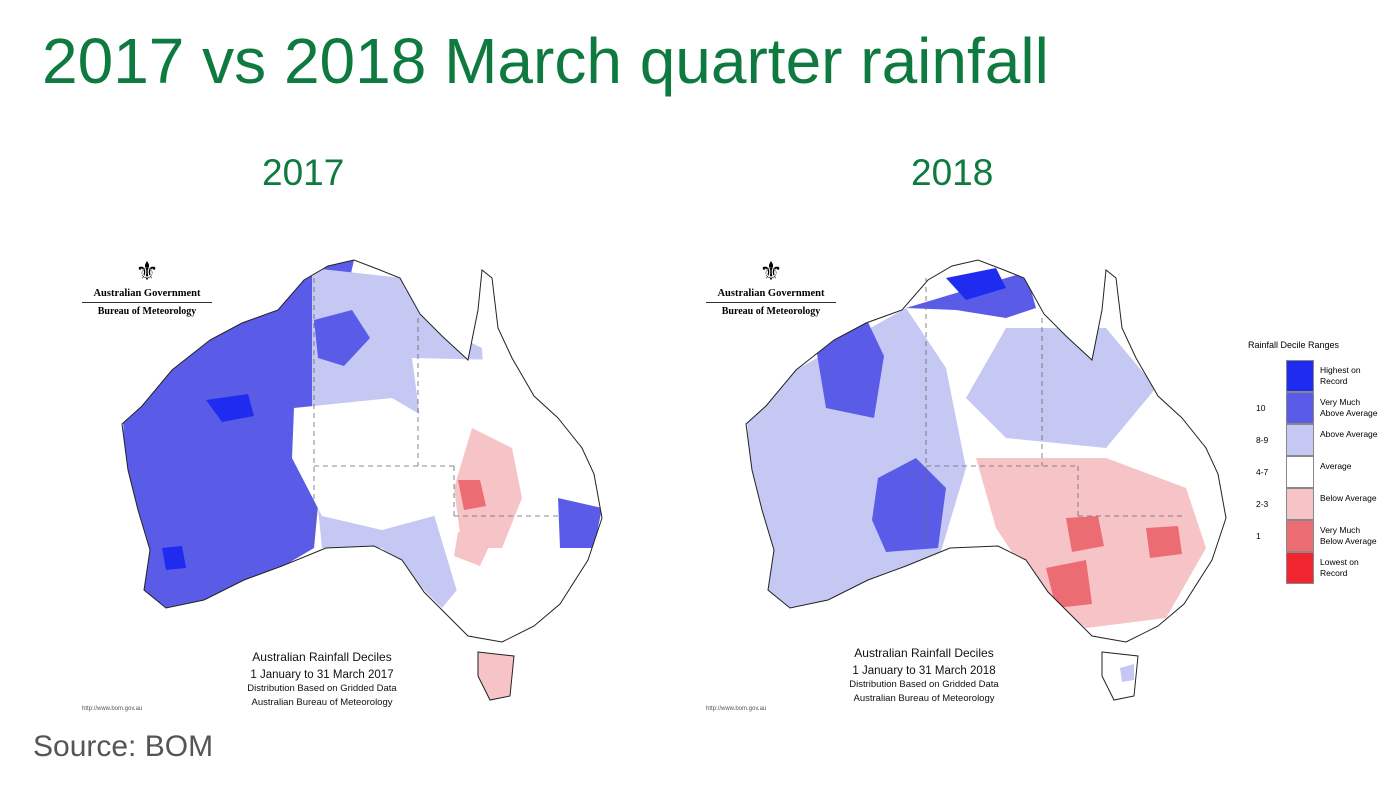  I want to click on legend-label: Below Average, so click(1348, 498).